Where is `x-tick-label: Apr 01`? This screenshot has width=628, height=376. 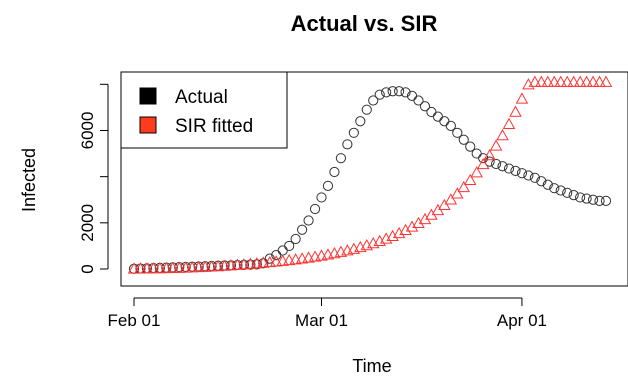 x-tick-label: Apr 01 is located at coordinates (522, 320).